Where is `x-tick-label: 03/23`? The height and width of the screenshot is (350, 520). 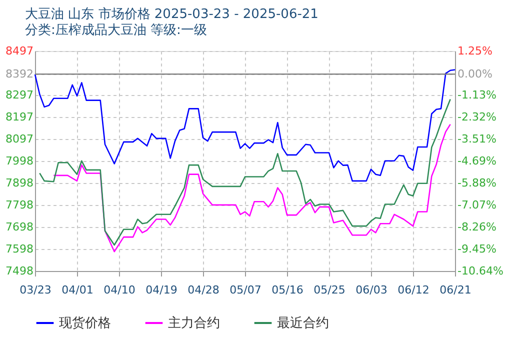 x-tick-label: 03/23 is located at coordinates (36, 290).